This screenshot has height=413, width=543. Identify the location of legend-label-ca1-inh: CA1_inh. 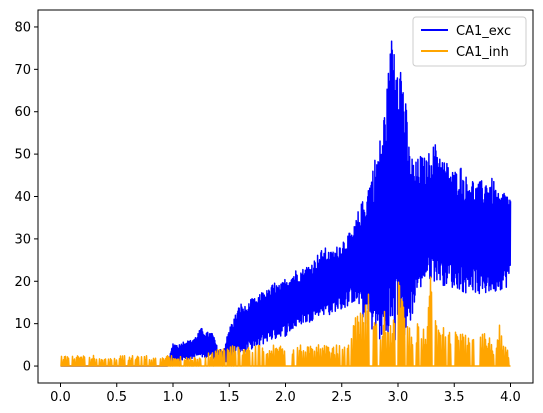
(482, 52).